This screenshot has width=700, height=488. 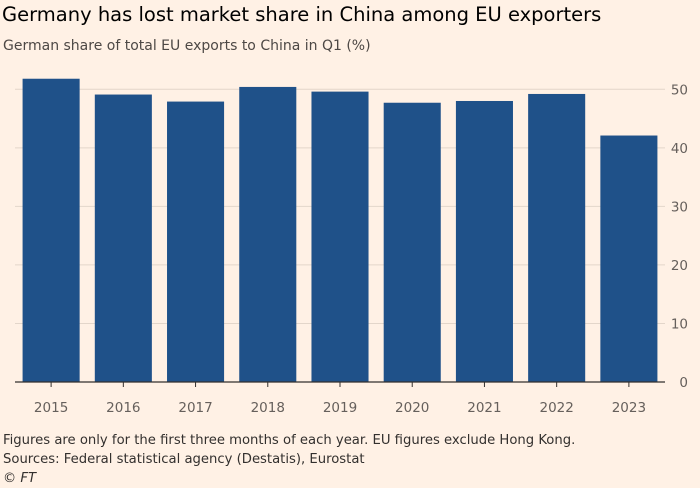 I want to click on bar-2017, so click(x=196, y=242).